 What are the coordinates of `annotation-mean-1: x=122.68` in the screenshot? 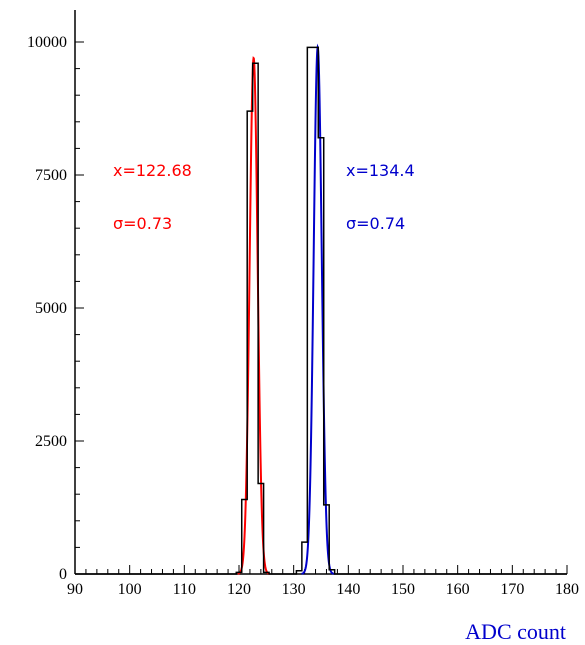 It's located at (152, 170).